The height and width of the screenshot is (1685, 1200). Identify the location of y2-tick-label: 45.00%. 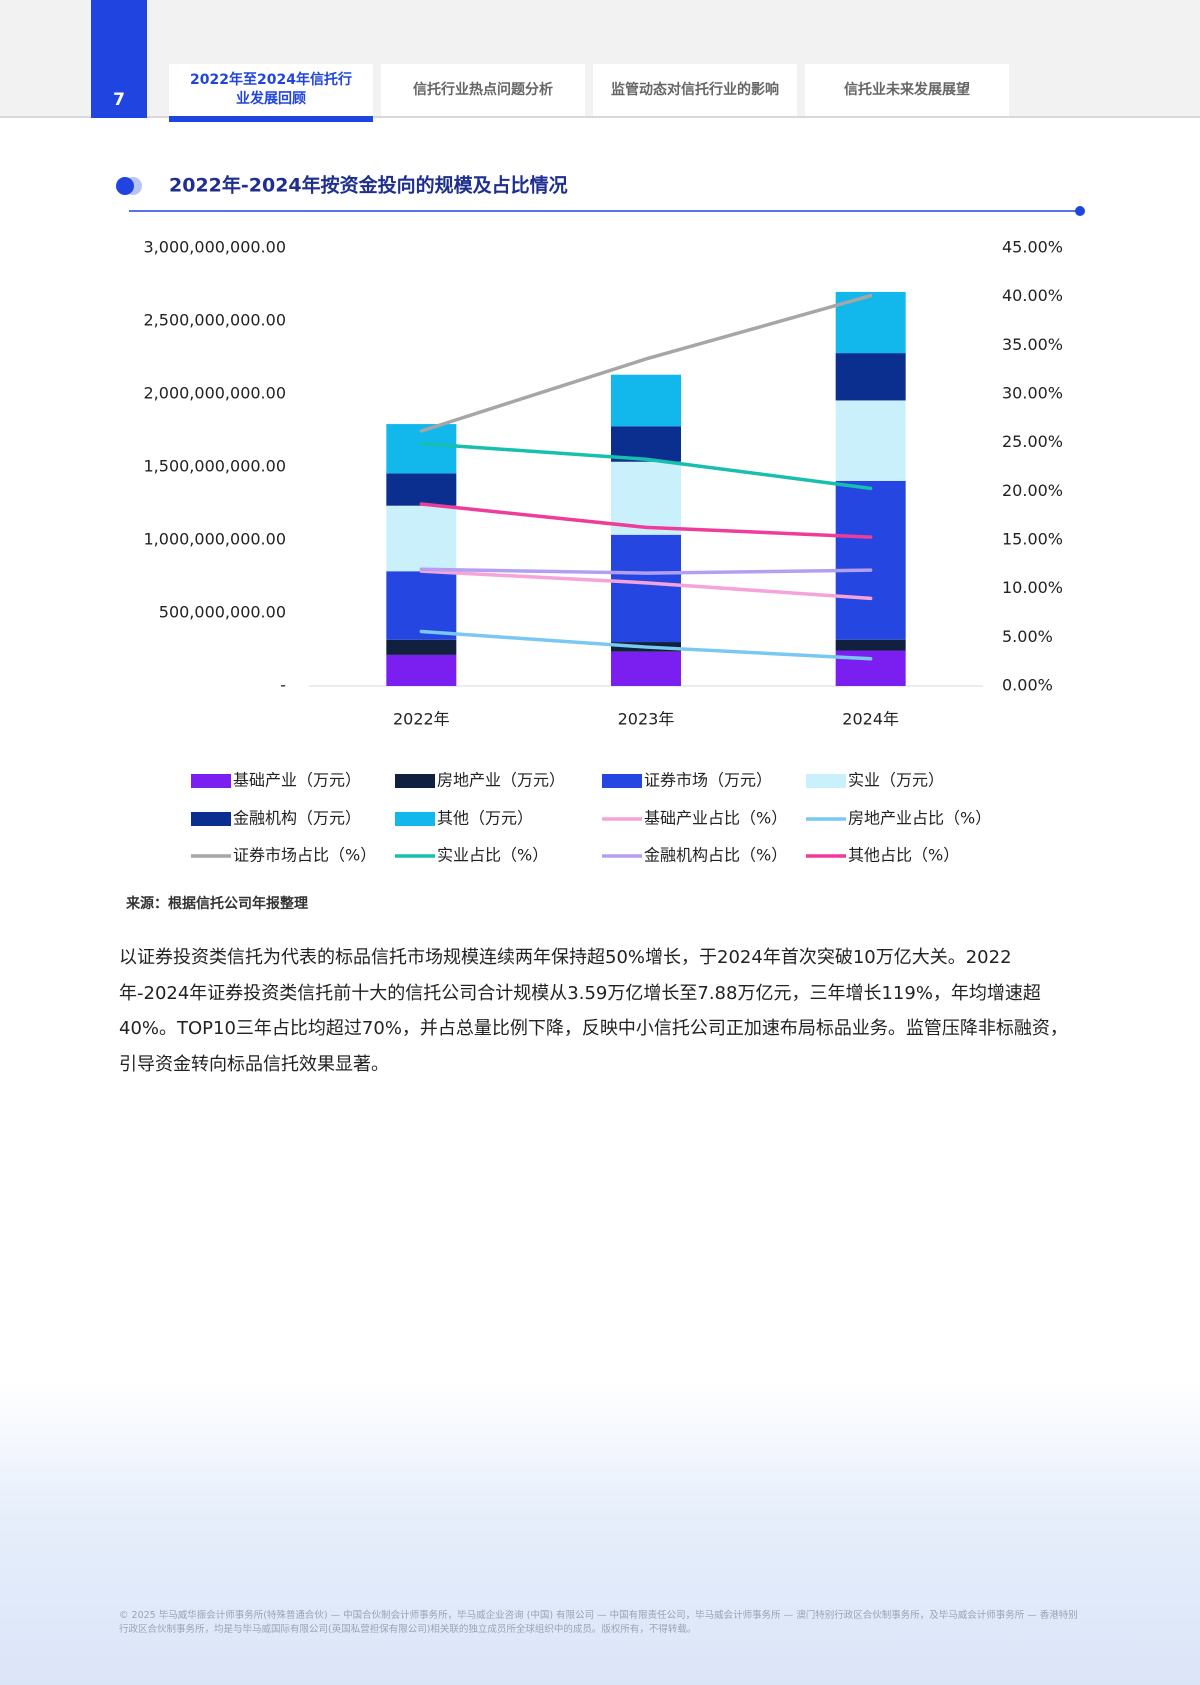
(1032, 247).